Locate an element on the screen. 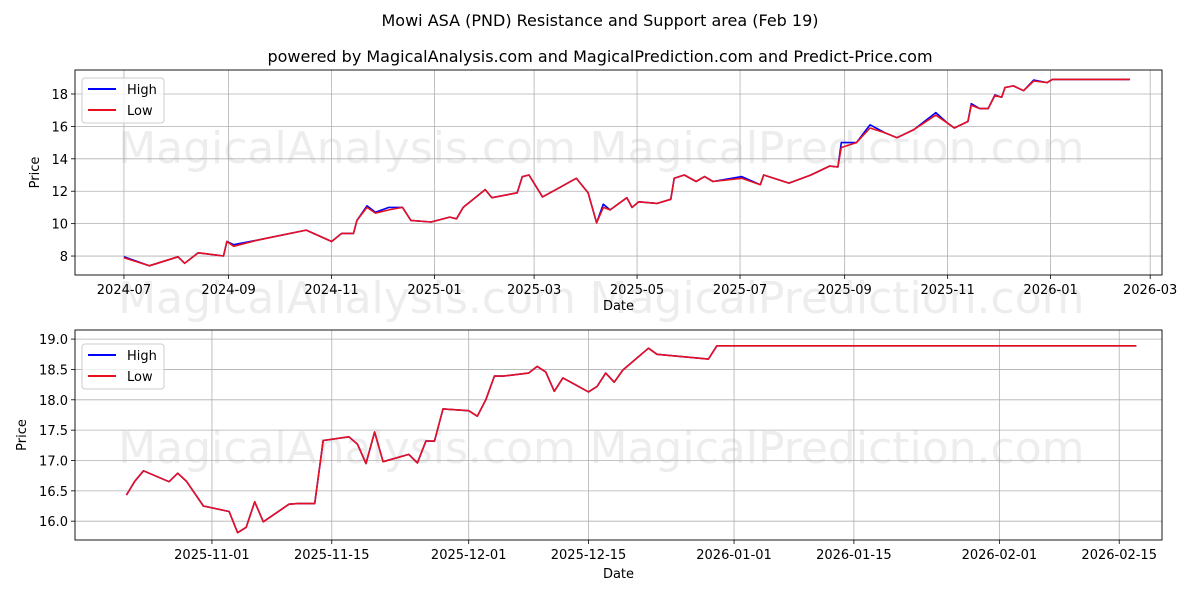 The width and height of the screenshot is (1200, 600). x-tick-label: 2025-01 is located at coordinates (434, 290).